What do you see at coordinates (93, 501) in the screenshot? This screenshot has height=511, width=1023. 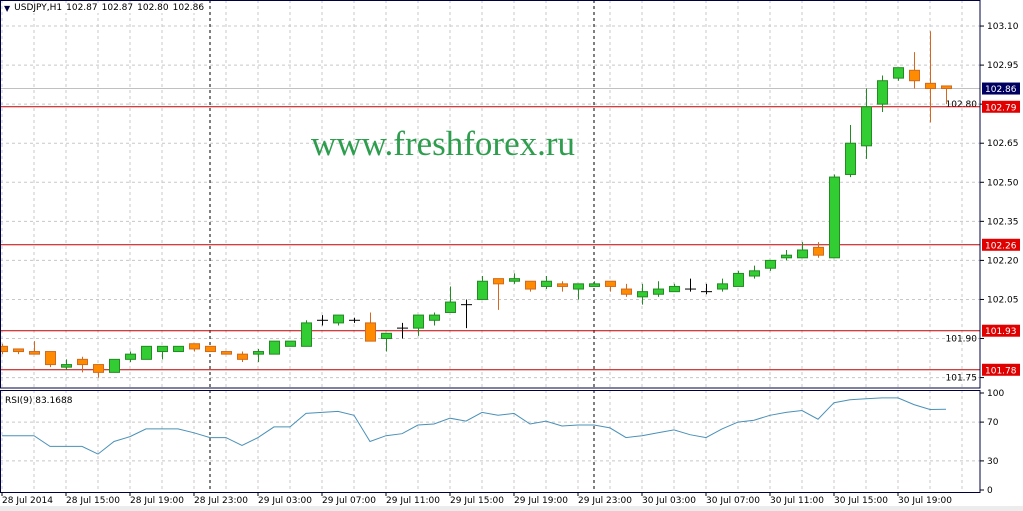 I see `time-tick-label: 28 Jul 15:00` at bounding box center [93, 501].